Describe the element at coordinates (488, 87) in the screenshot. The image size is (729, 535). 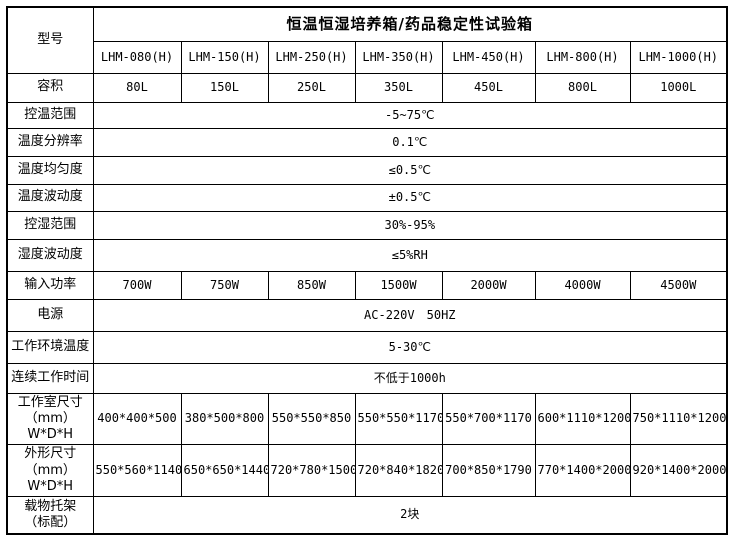
I see `spec-cell: 450L` at that location.